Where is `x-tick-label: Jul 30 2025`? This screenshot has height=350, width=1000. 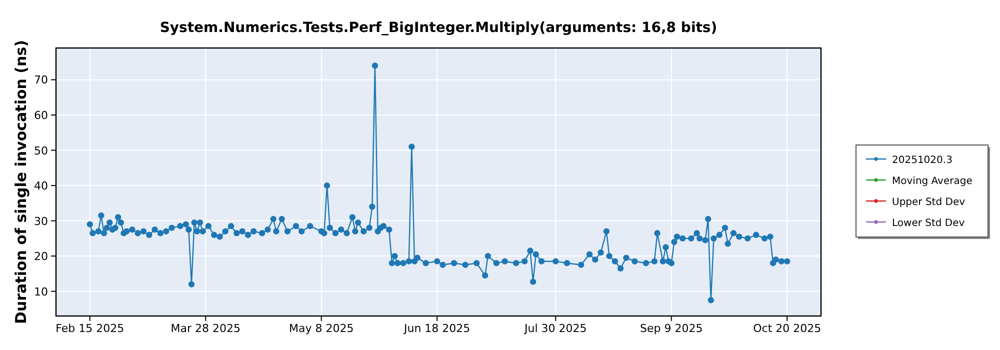
x-tick-label: Jul 30 2025 is located at coordinates (555, 328).